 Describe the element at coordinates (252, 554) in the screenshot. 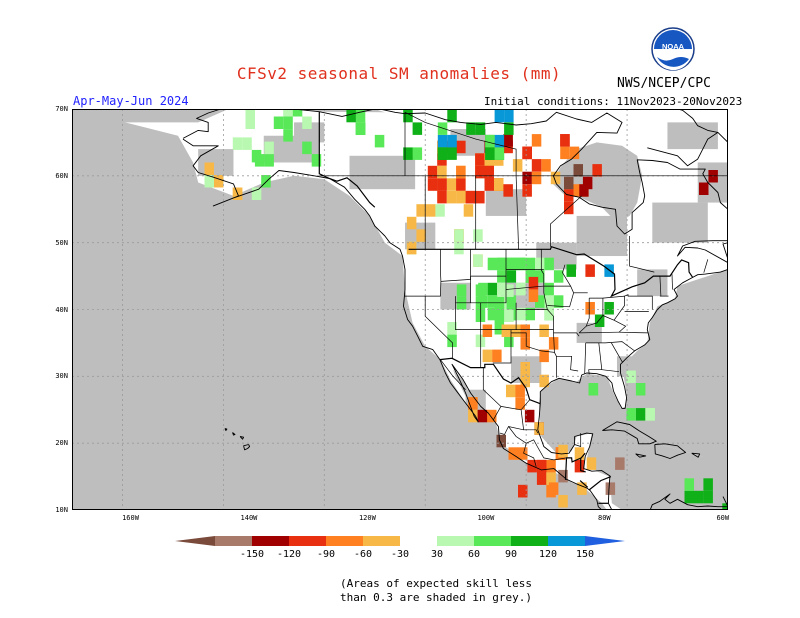

I see `legend-label: -150` at that location.